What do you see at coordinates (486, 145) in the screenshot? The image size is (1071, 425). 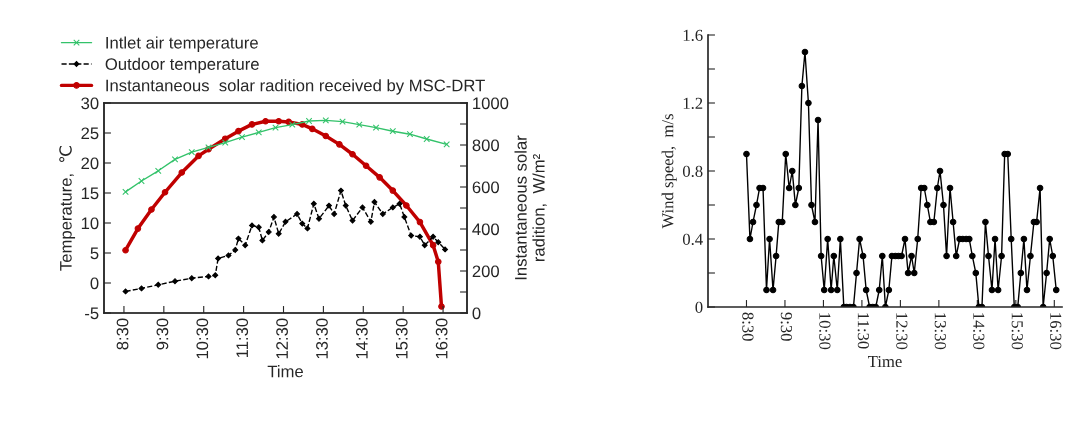 I see `y2-tick-label: 800` at bounding box center [486, 145].